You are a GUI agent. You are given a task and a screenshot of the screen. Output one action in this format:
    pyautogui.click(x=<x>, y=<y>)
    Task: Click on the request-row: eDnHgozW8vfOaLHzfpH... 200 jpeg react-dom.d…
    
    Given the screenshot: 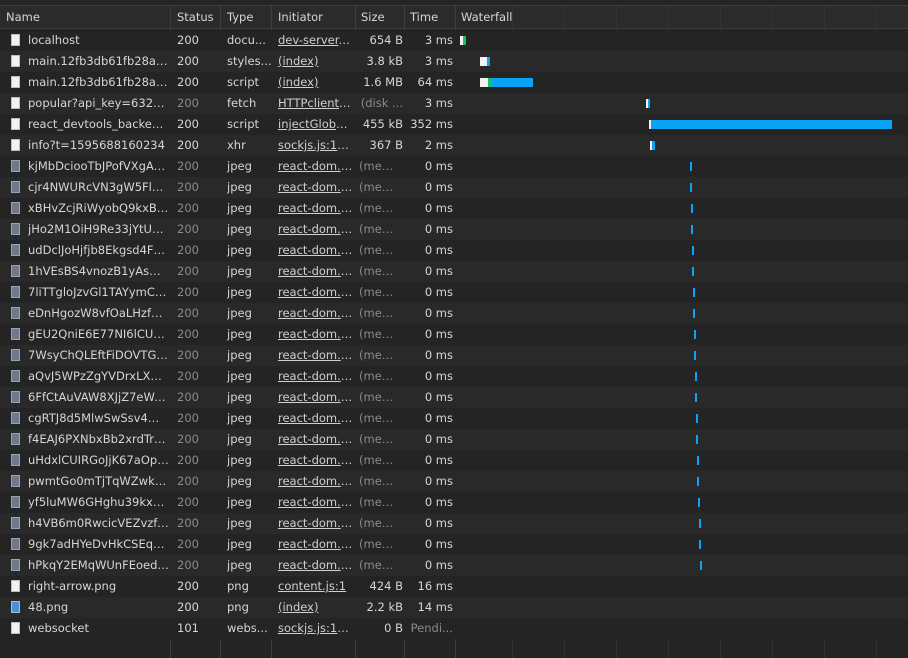 What is the action you would take?
    pyautogui.click(x=454, y=313)
    